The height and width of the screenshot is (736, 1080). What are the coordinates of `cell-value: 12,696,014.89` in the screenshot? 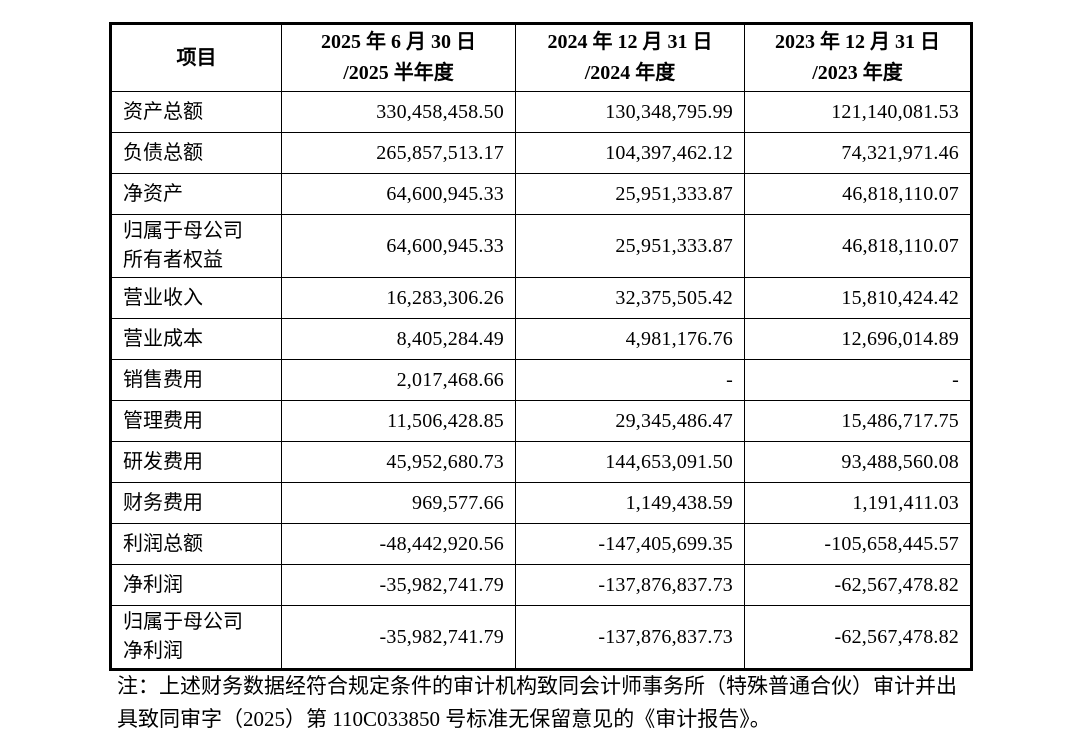 It's located at (858, 339).